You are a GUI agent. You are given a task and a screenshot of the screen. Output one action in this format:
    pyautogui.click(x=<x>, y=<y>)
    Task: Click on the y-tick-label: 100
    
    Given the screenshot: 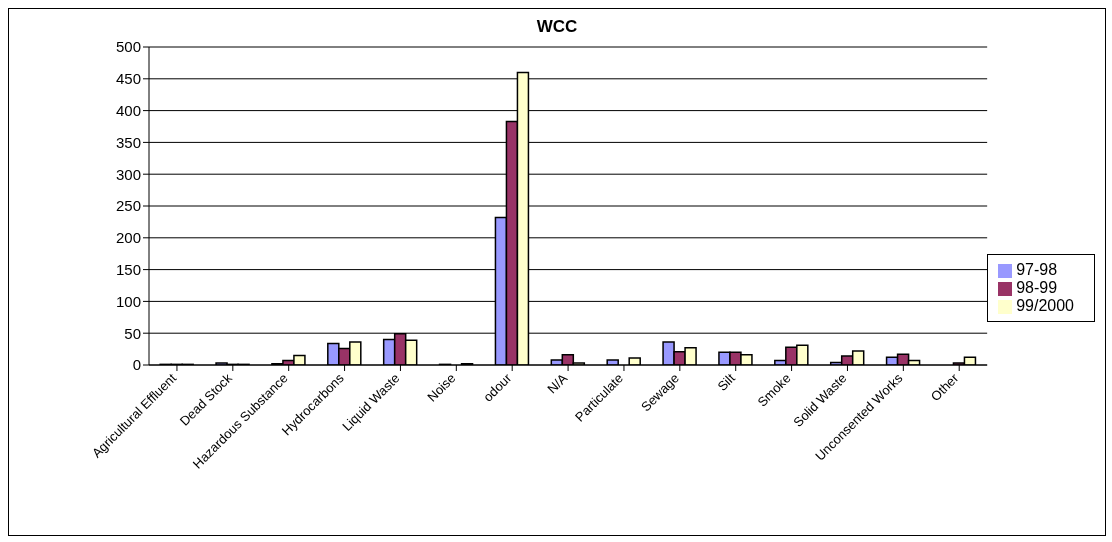 What is the action you would take?
    pyautogui.click(x=128, y=301)
    